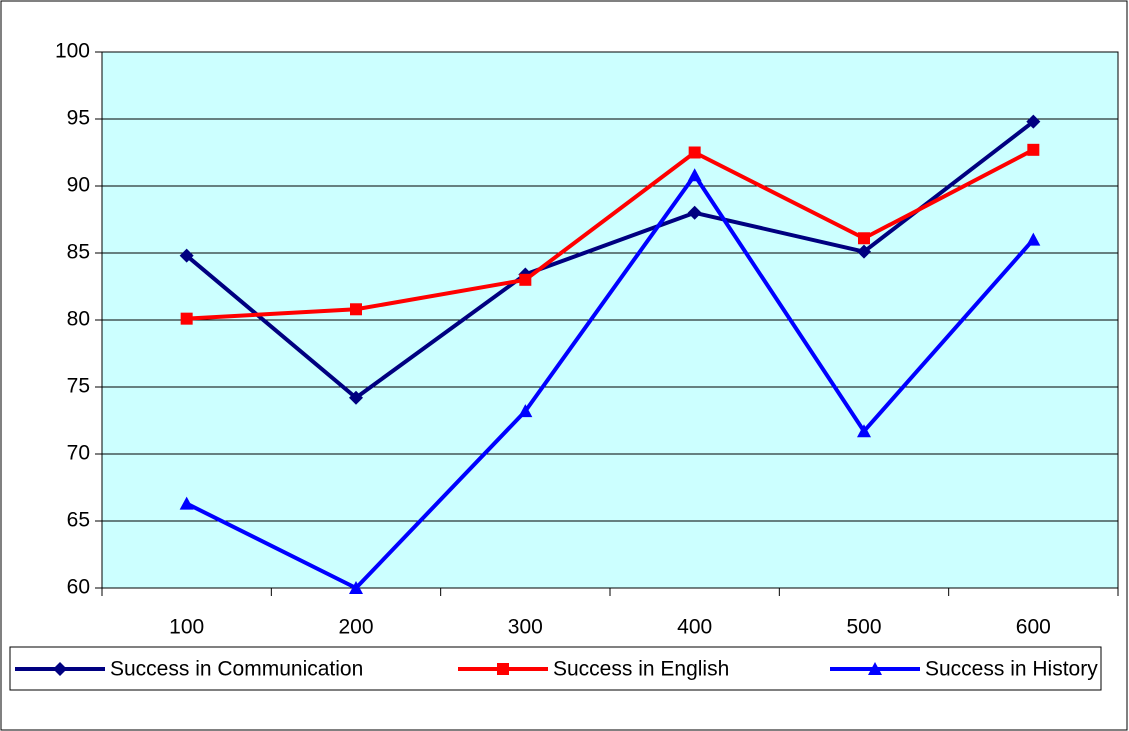 This screenshot has width=1129, height=731. Describe the element at coordinates (78, 386) in the screenshot. I see `y-tick-label: 75` at that location.